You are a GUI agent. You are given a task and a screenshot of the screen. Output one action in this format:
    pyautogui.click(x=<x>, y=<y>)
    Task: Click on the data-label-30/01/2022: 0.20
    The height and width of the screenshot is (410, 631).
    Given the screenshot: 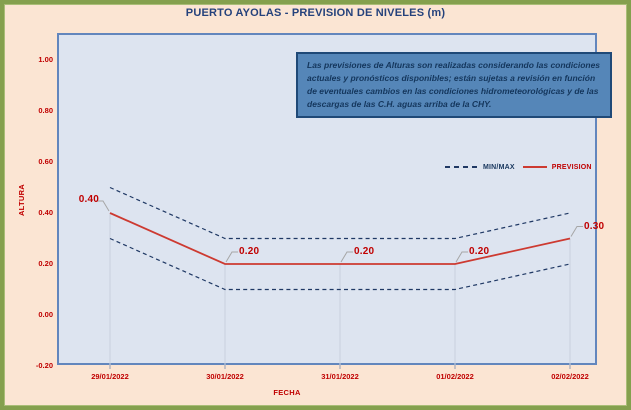 What is the action you would take?
    pyautogui.click(x=249, y=251)
    